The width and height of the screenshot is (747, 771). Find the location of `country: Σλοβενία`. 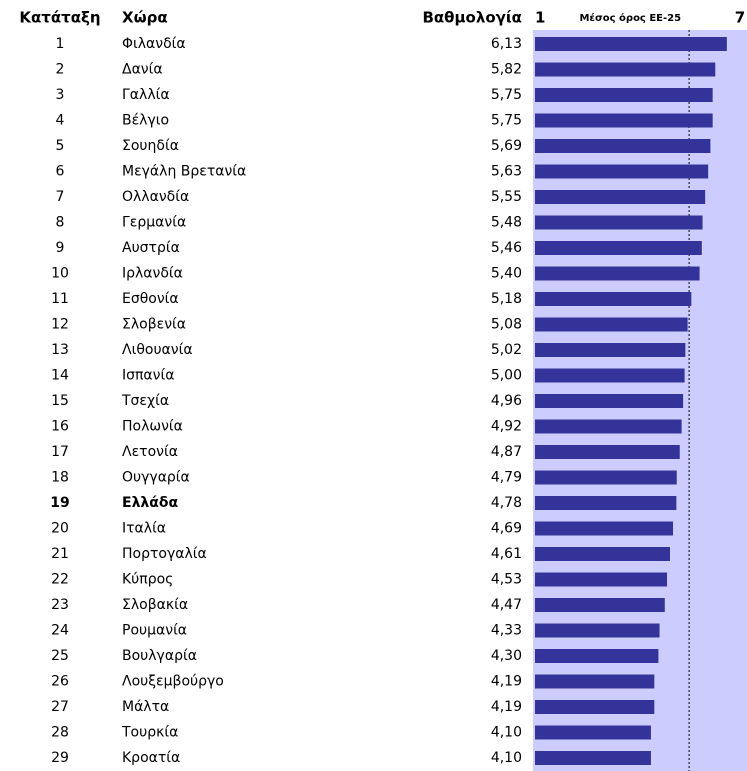

country: Σλοβενία is located at coordinates (154, 325).